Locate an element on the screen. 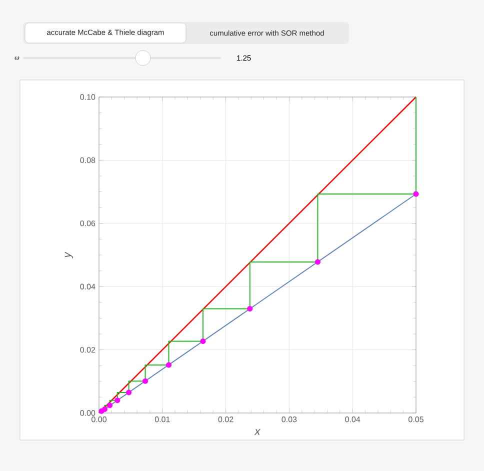  y-tick-label: 0.04 is located at coordinates (88, 287).